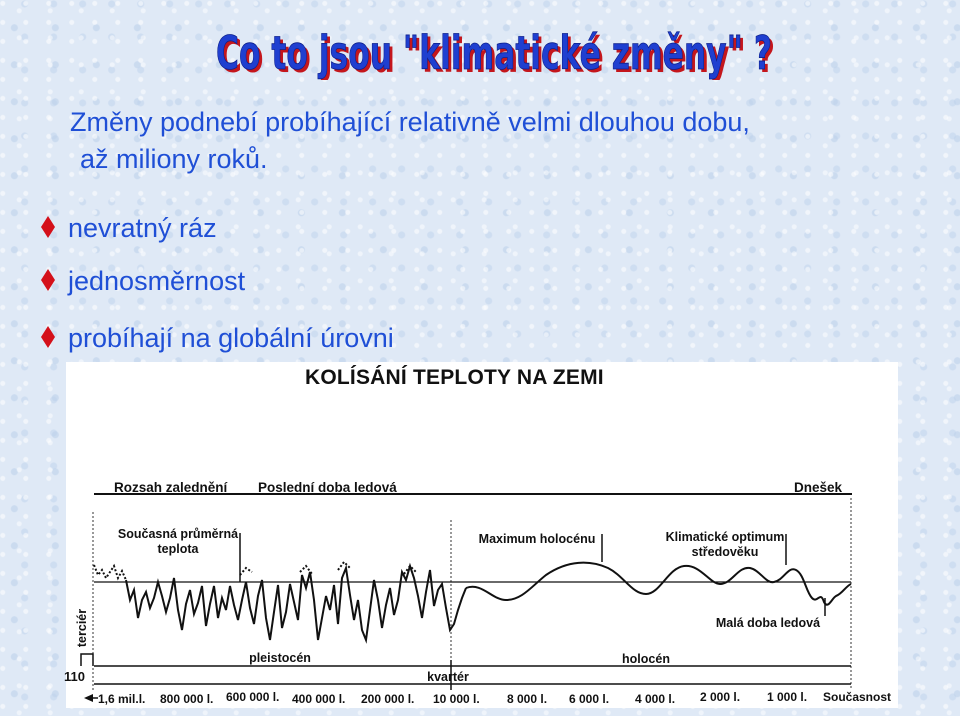 This screenshot has height=716, width=960. Describe the element at coordinates (725, 552) in the screenshot. I see `annotation-medieval-2: středověku` at that location.